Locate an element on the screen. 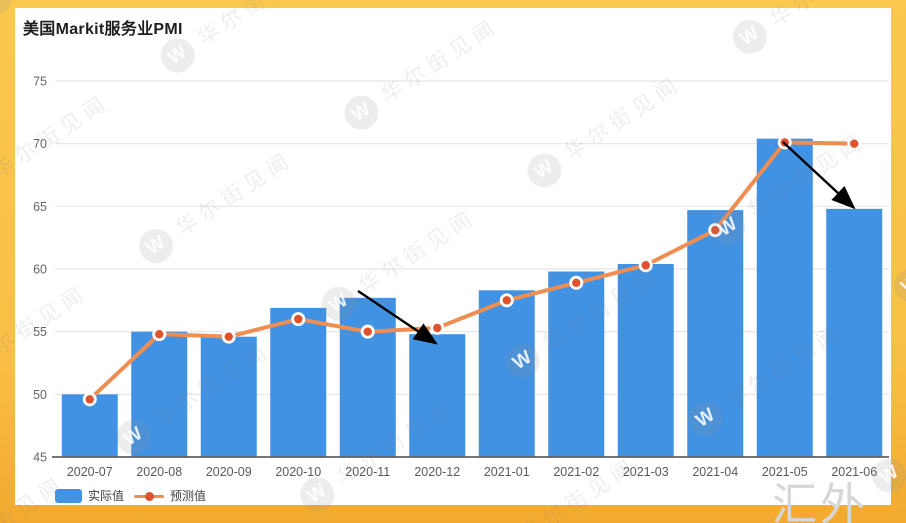  x-tick-label-2020-11: 2020-11 is located at coordinates (367, 472).